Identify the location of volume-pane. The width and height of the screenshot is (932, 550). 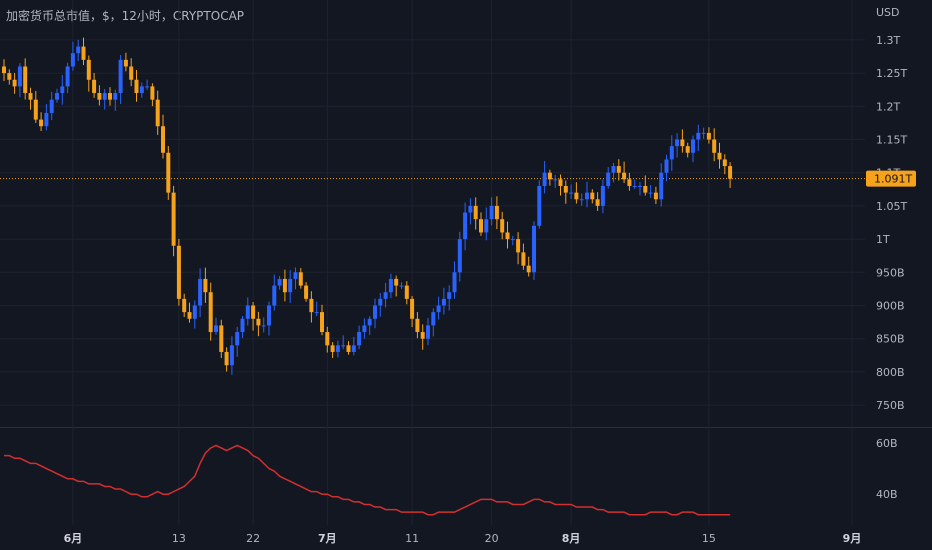
(367, 480).